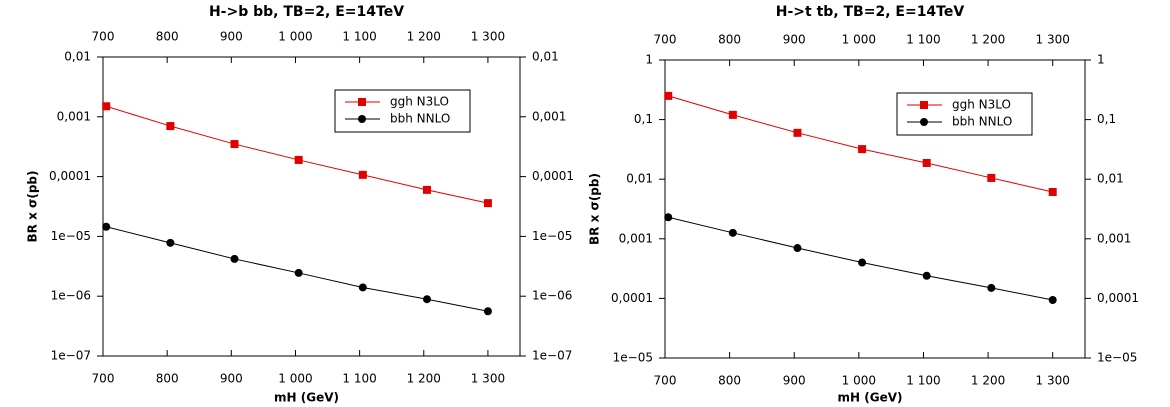 This screenshot has width=1170, height=407. Describe the element at coordinates (552, 356) in the screenshot. I see `y-tick-label-right: 1e−07` at that location.